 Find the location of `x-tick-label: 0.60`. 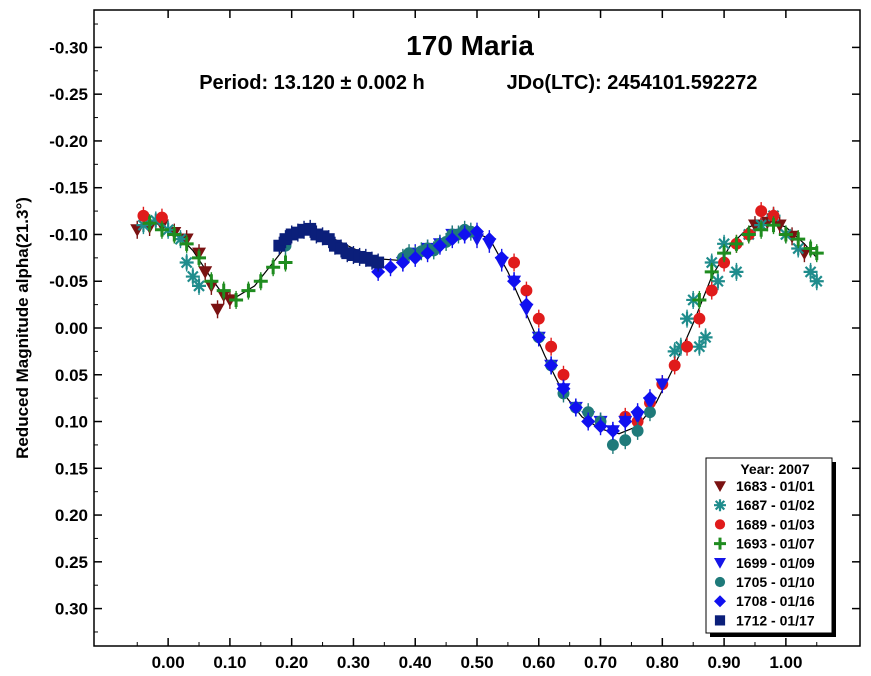

x-tick-label: 0.60 is located at coordinates (538, 662).